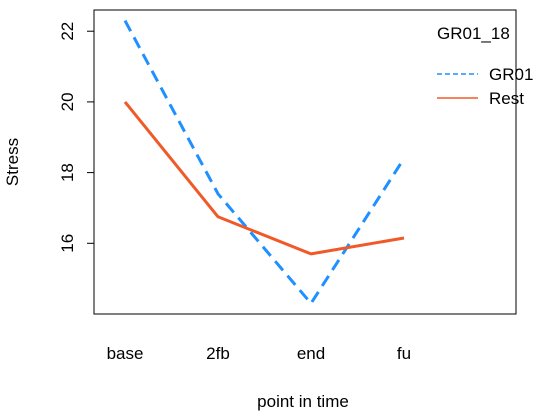 The height and width of the screenshot is (415, 540). I want to click on y-axis: 16 18 20 22, so click(76, 137).